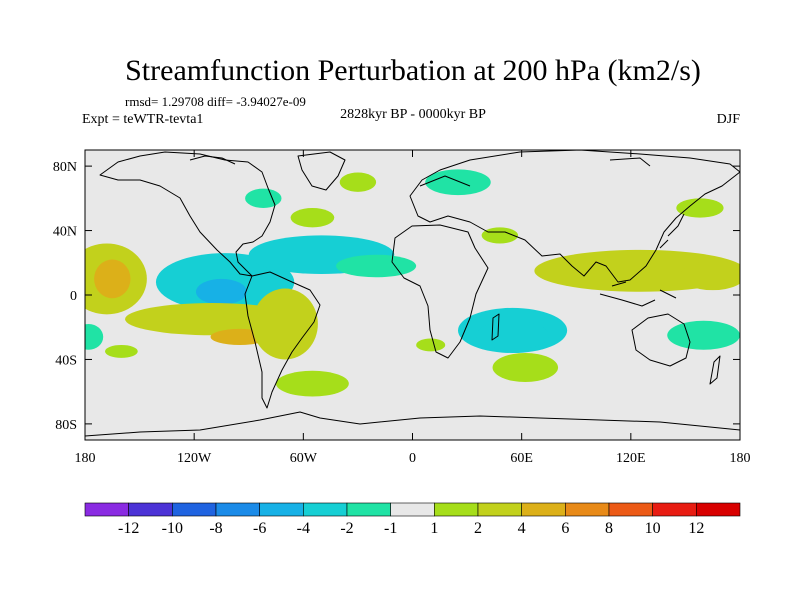  Describe the element at coordinates (142, 119) in the screenshot. I see `experiment-label: Expt = teWTR-tevta1` at that location.